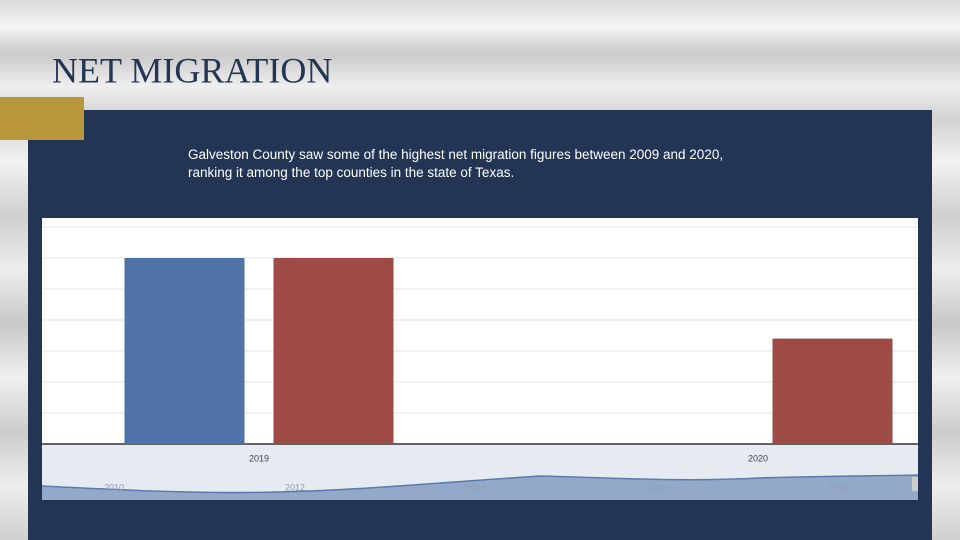 This screenshot has width=960, height=540. Describe the element at coordinates (42, 118) in the screenshot. I see `accent-bar` at that location.